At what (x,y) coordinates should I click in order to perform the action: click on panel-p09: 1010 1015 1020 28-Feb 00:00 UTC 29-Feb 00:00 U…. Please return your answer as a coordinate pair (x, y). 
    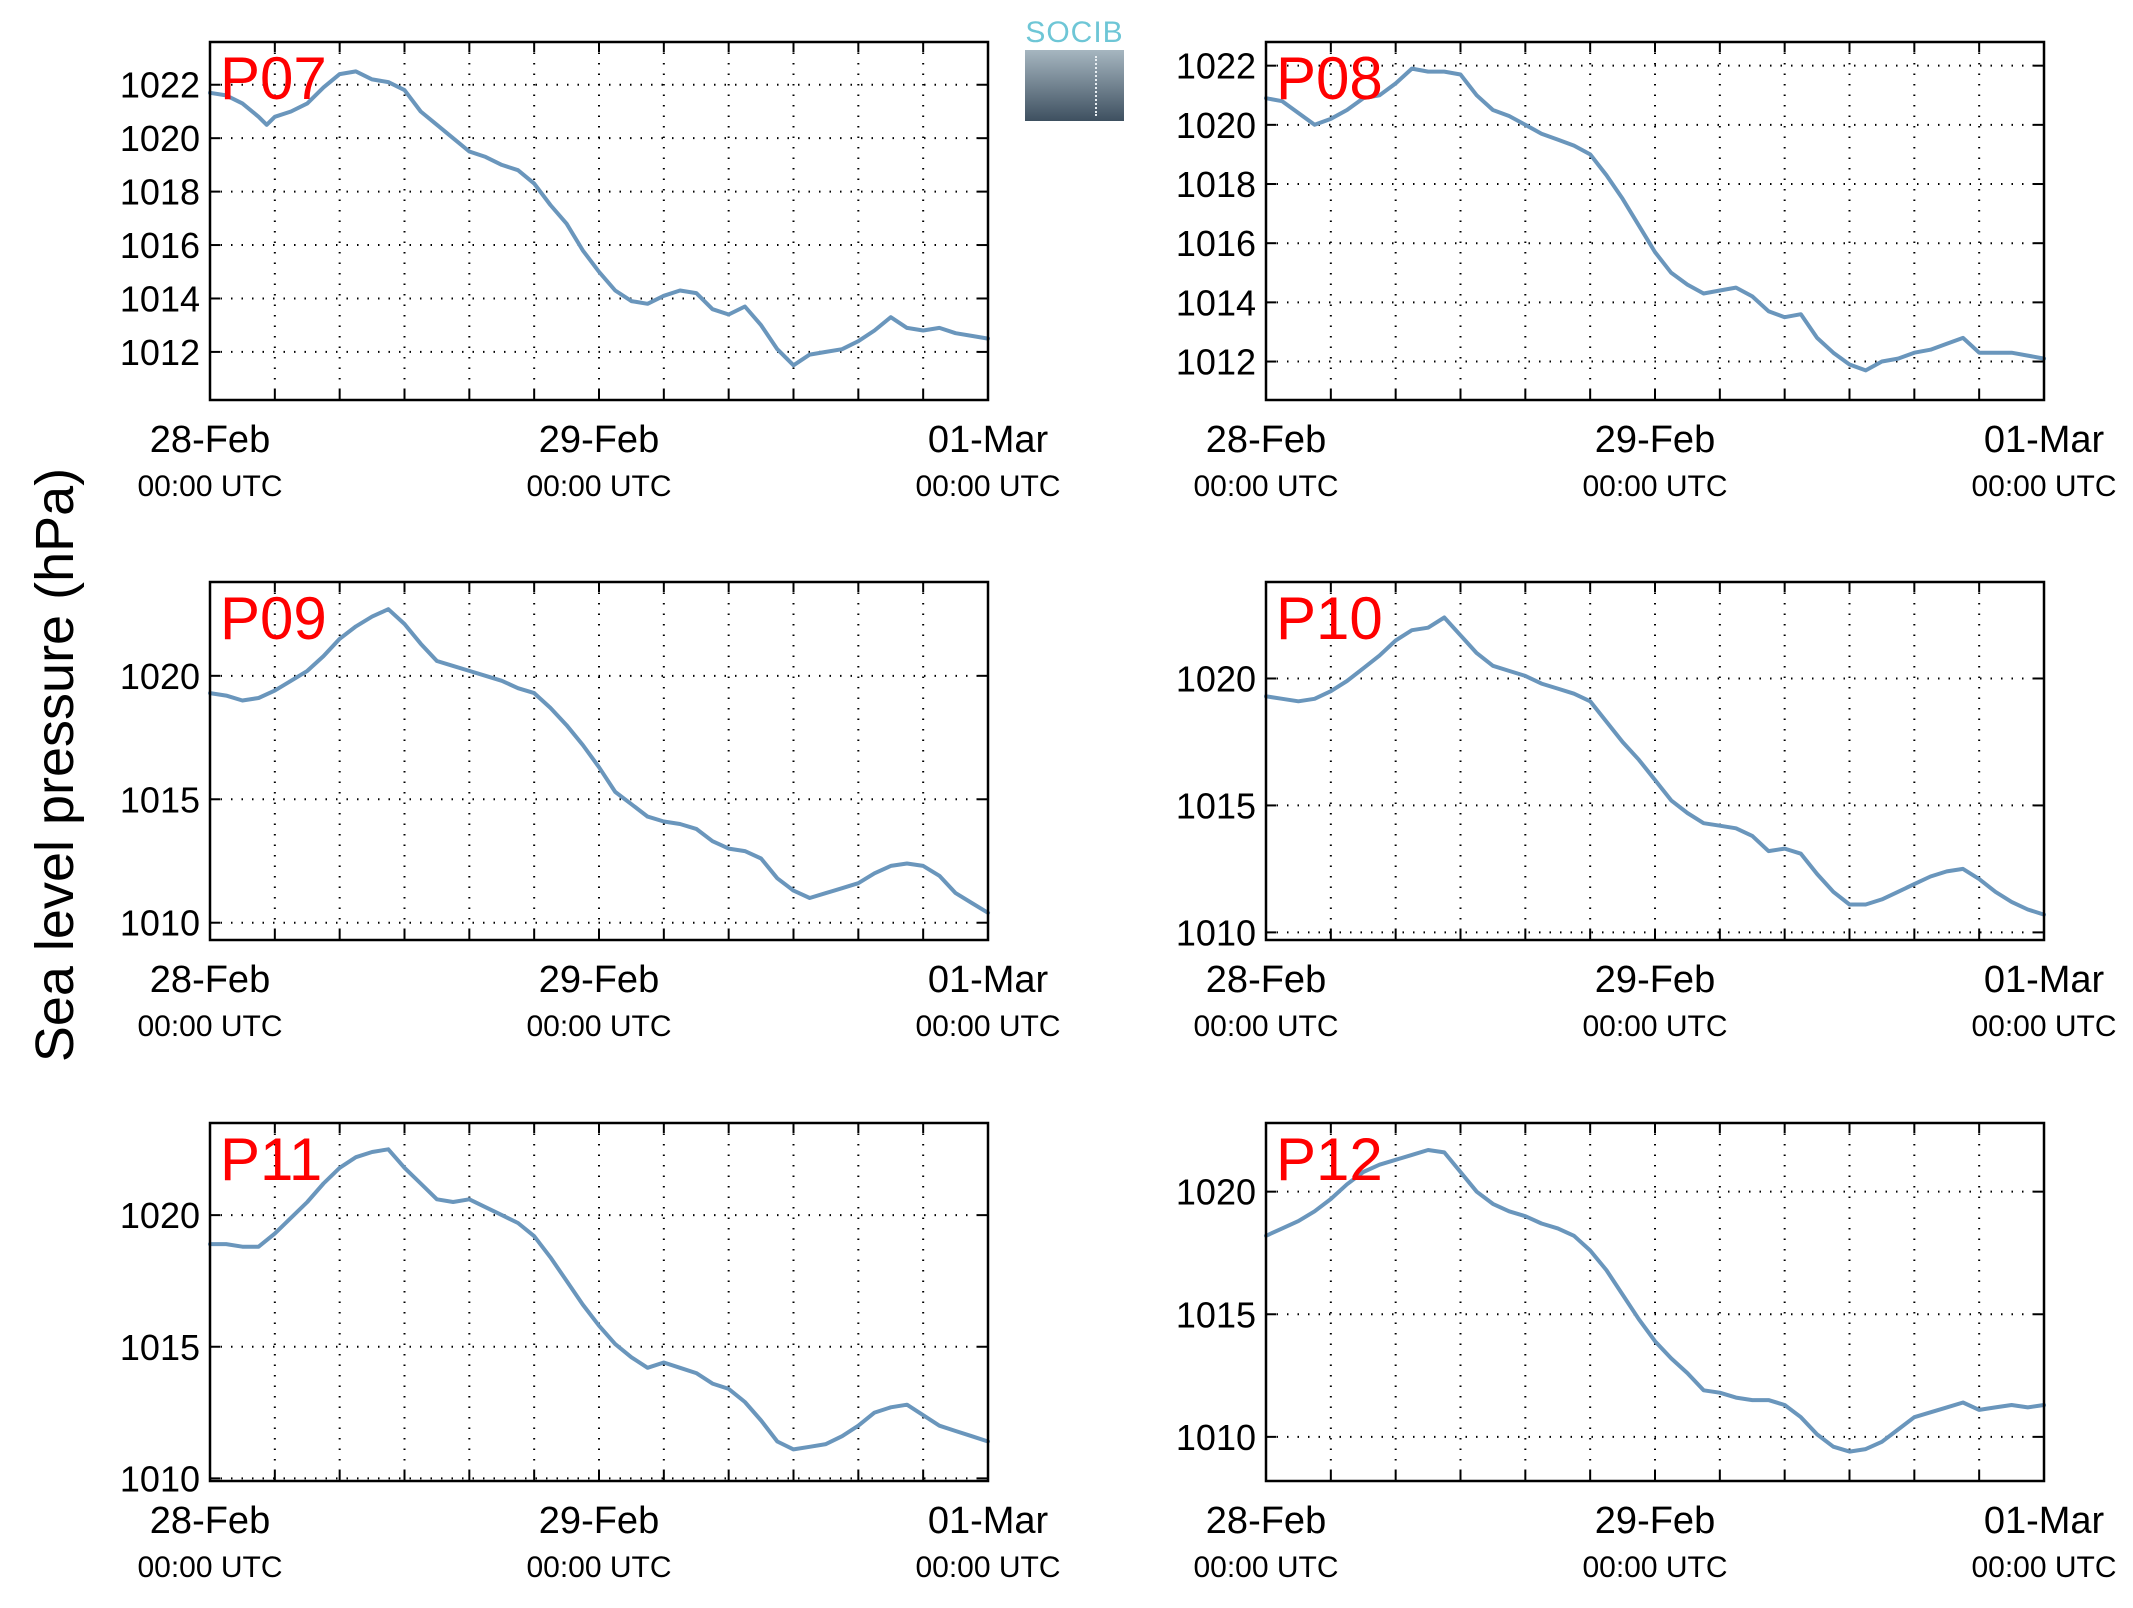
    Looking at the image, I should click on (590, 811).